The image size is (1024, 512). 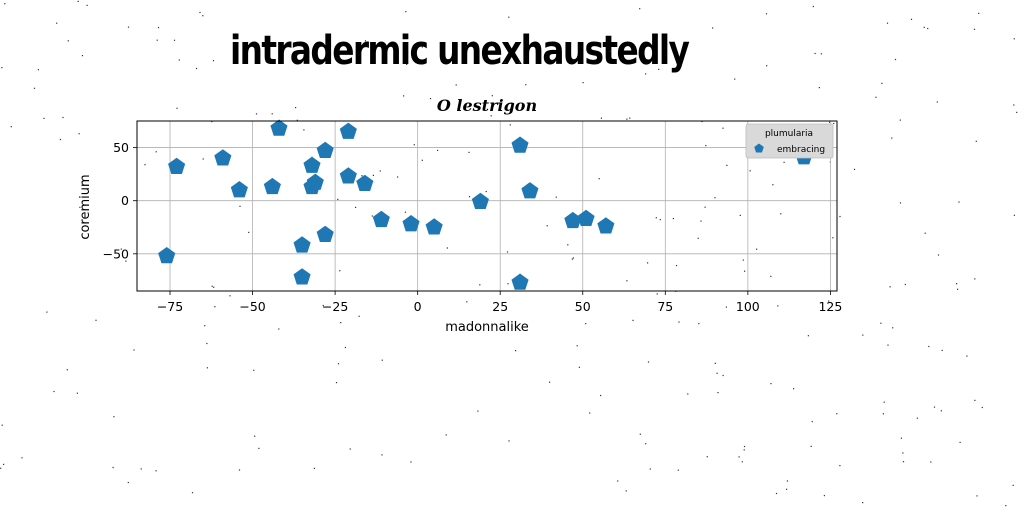 I want to click on x-axis-label: madonnalike, so click(x=487, y=327).